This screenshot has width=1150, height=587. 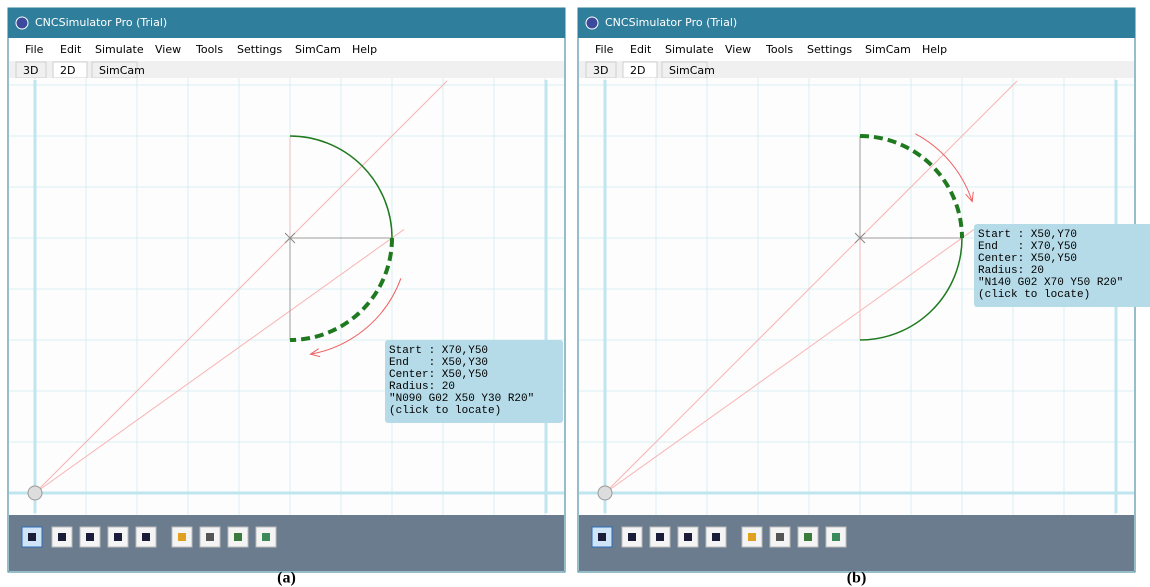 What do you see at coordinates (438, 363) in the screenshot?
I see `info-line: End : X50,Y30` at bounding box center [438, 363].